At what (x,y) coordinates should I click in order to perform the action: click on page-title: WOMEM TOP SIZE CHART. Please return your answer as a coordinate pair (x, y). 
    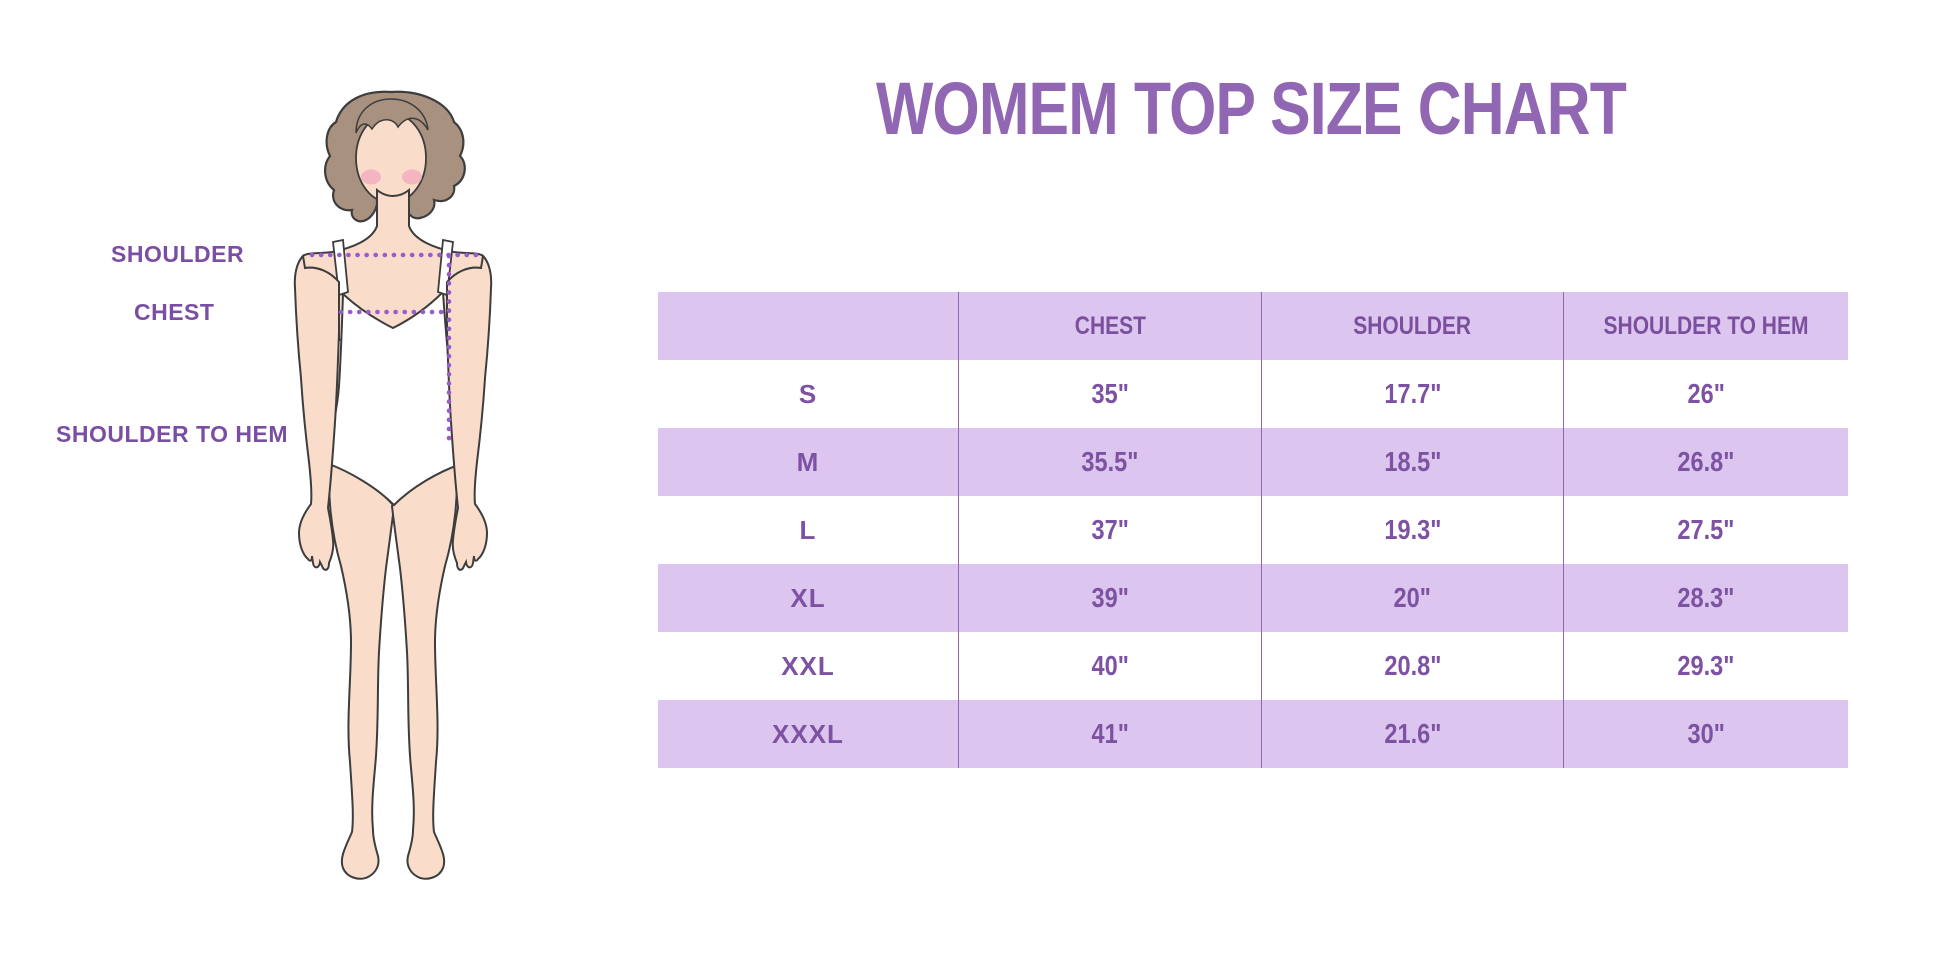
    Looking at the image, I should click on (1251, 108).